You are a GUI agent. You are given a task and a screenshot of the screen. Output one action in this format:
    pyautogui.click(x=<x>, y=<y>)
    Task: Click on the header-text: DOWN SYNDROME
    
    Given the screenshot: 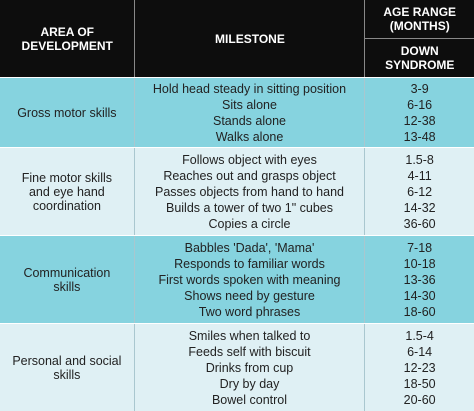 What is the action you would take?
    pyautogui.click(x=419, y=57)
    